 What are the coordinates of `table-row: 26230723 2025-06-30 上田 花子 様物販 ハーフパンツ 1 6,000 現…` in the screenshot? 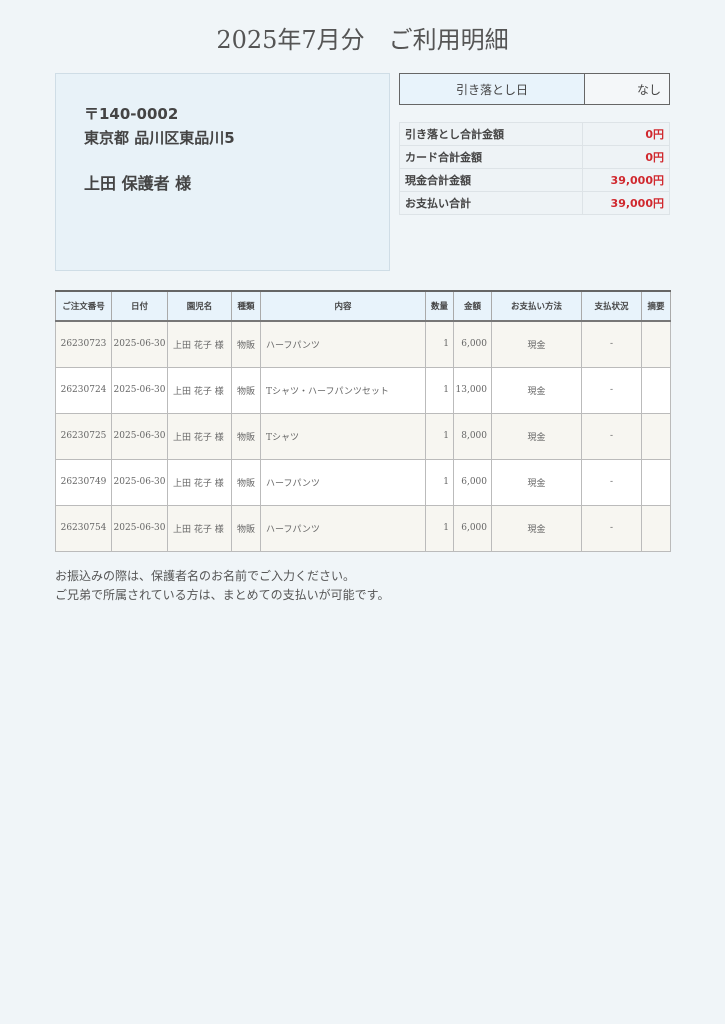 It's located at (363, 344).